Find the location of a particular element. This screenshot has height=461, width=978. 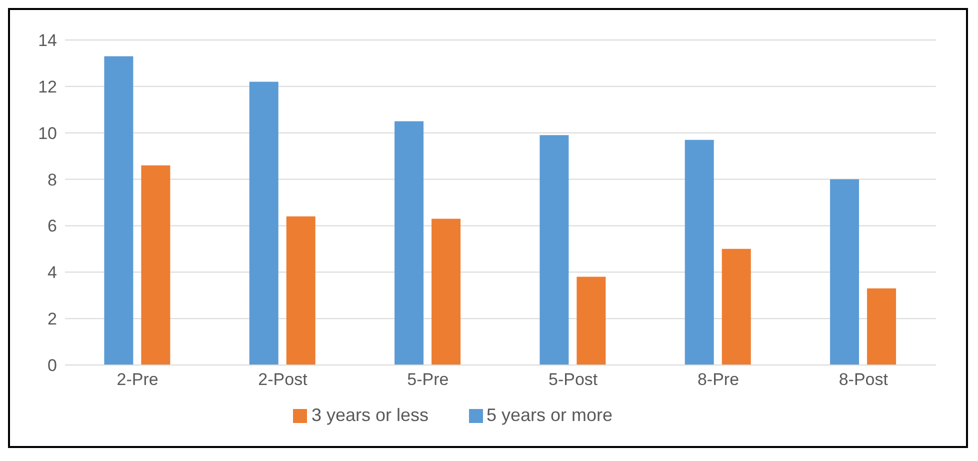

y-tick-label: 12 is located at coordinates (47, 86).